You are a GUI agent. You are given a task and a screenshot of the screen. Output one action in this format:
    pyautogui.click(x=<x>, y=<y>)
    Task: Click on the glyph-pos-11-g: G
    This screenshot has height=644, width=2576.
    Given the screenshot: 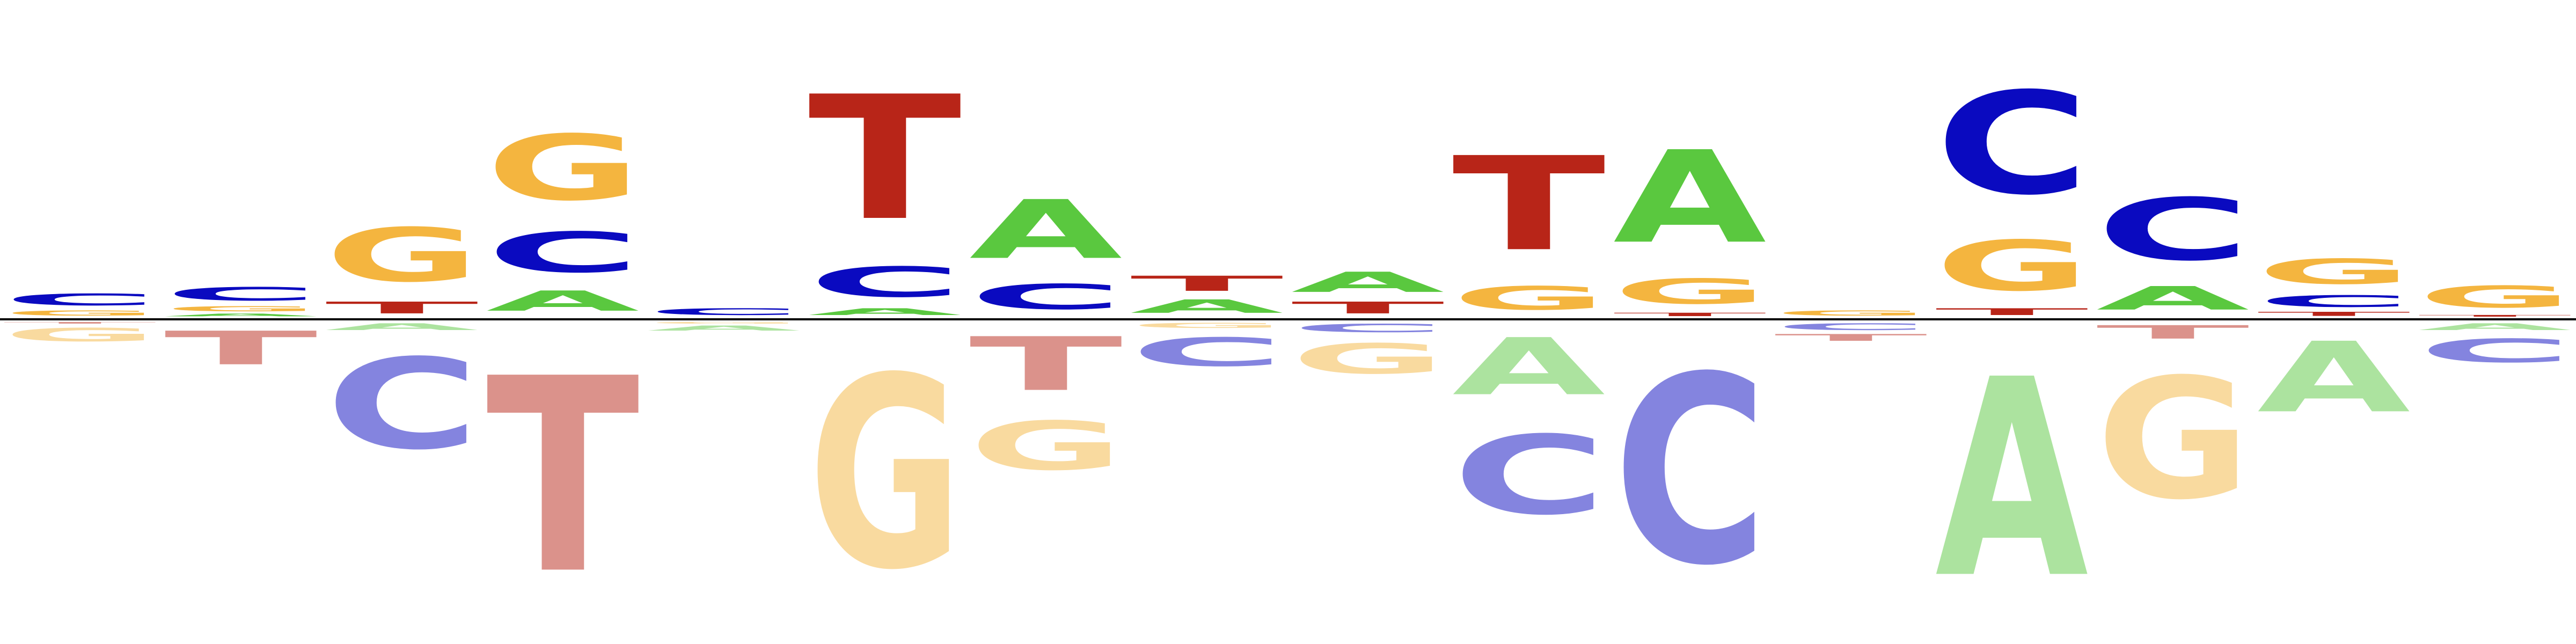 What is the action you would take?
    pyautogui.click(x=1690, y=292)
    